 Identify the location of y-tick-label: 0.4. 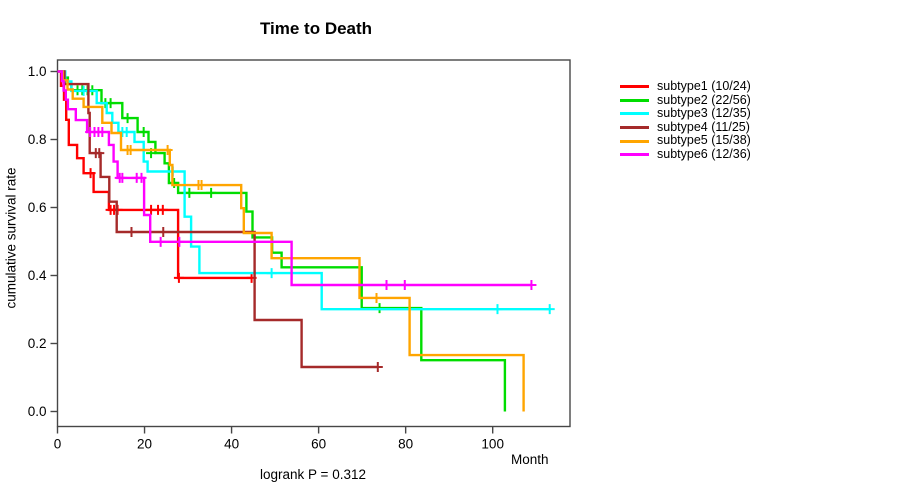
(37, 275).